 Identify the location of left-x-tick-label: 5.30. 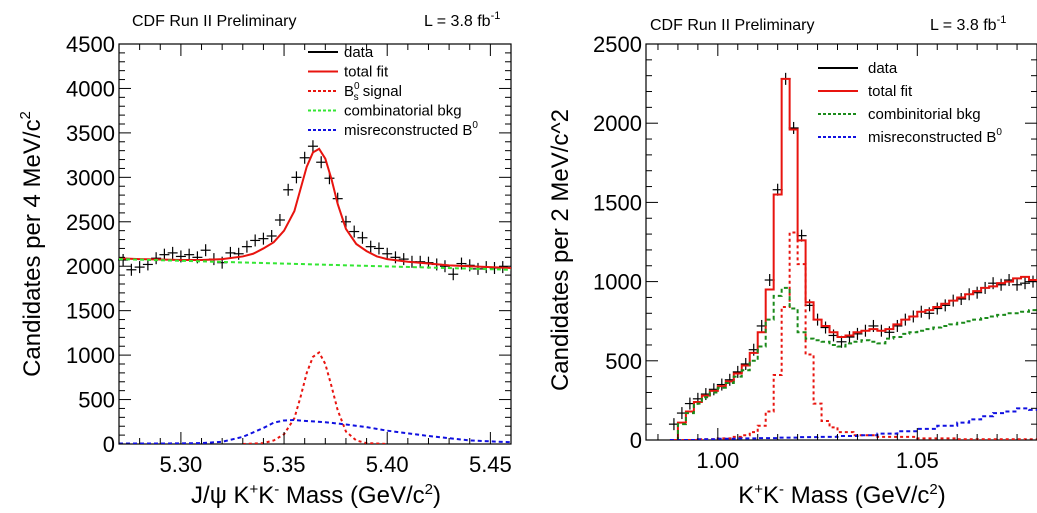
(180, 464).